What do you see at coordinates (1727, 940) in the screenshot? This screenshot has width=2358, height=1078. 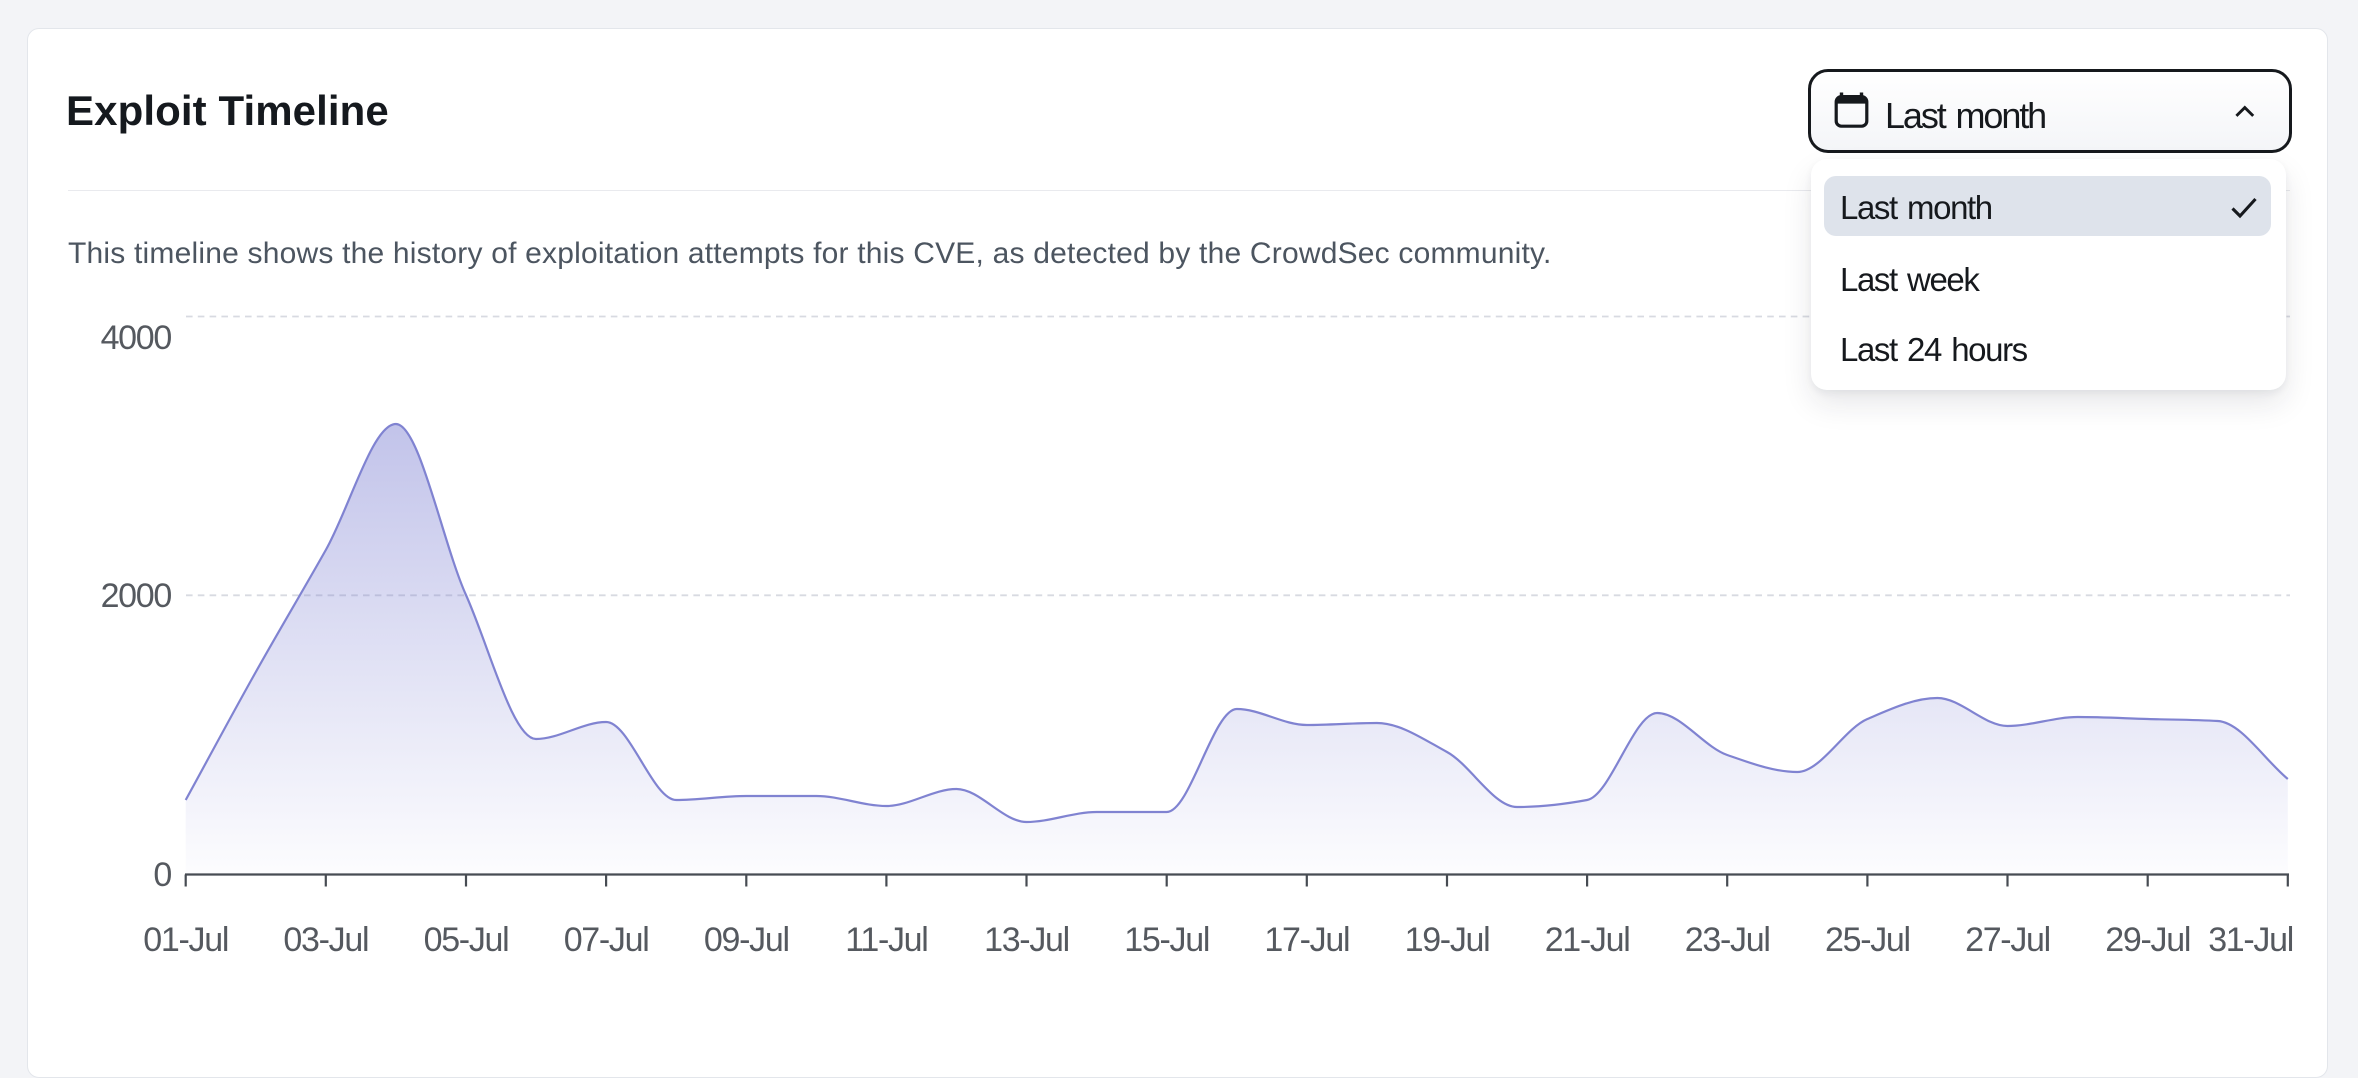 I see `svg-text: 23-Jul` at bounding box center [1727, 940].